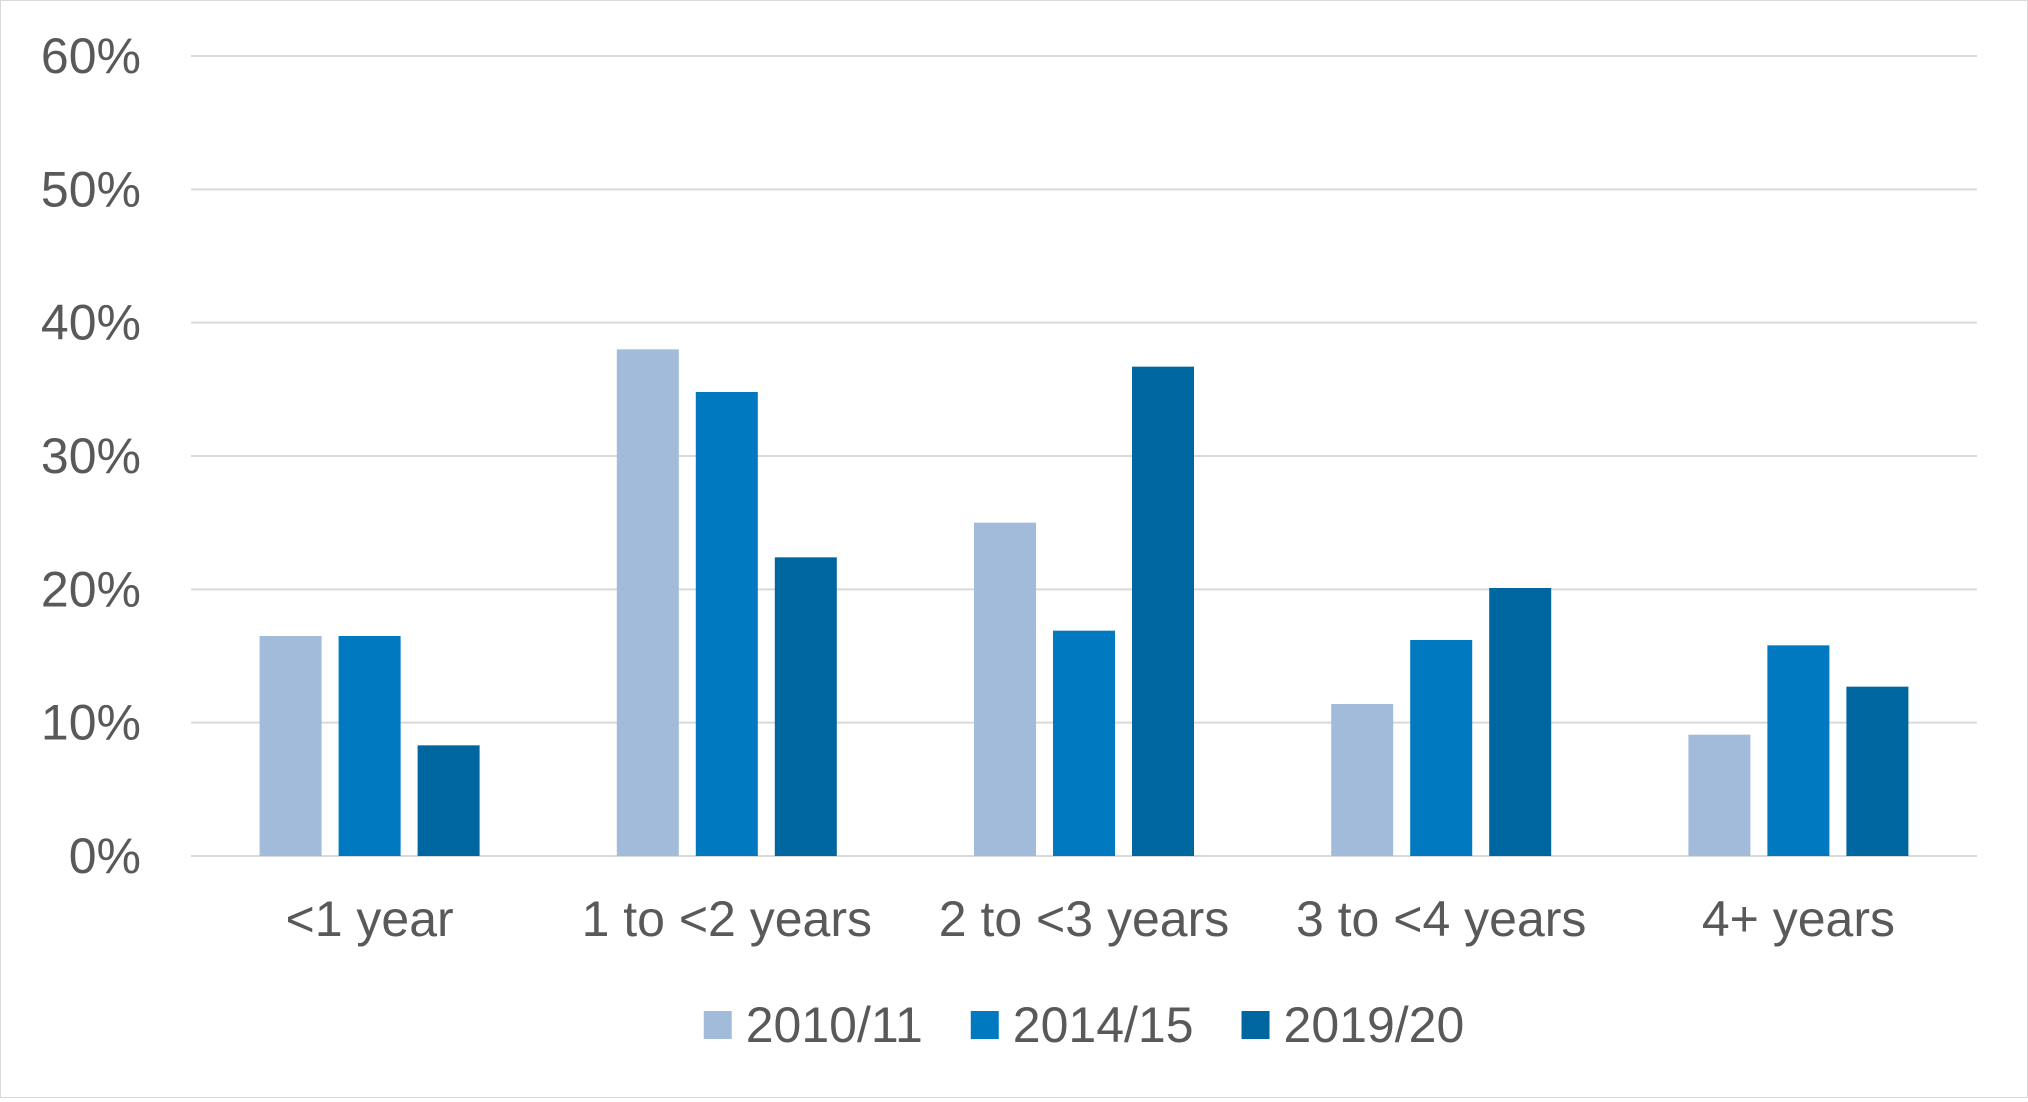 This screenshot has height=1102, width=2028. Describe the element at coordinates (1084, 919) in the screenshot. I see `x-category-label: 2 to <3 years` at that location.